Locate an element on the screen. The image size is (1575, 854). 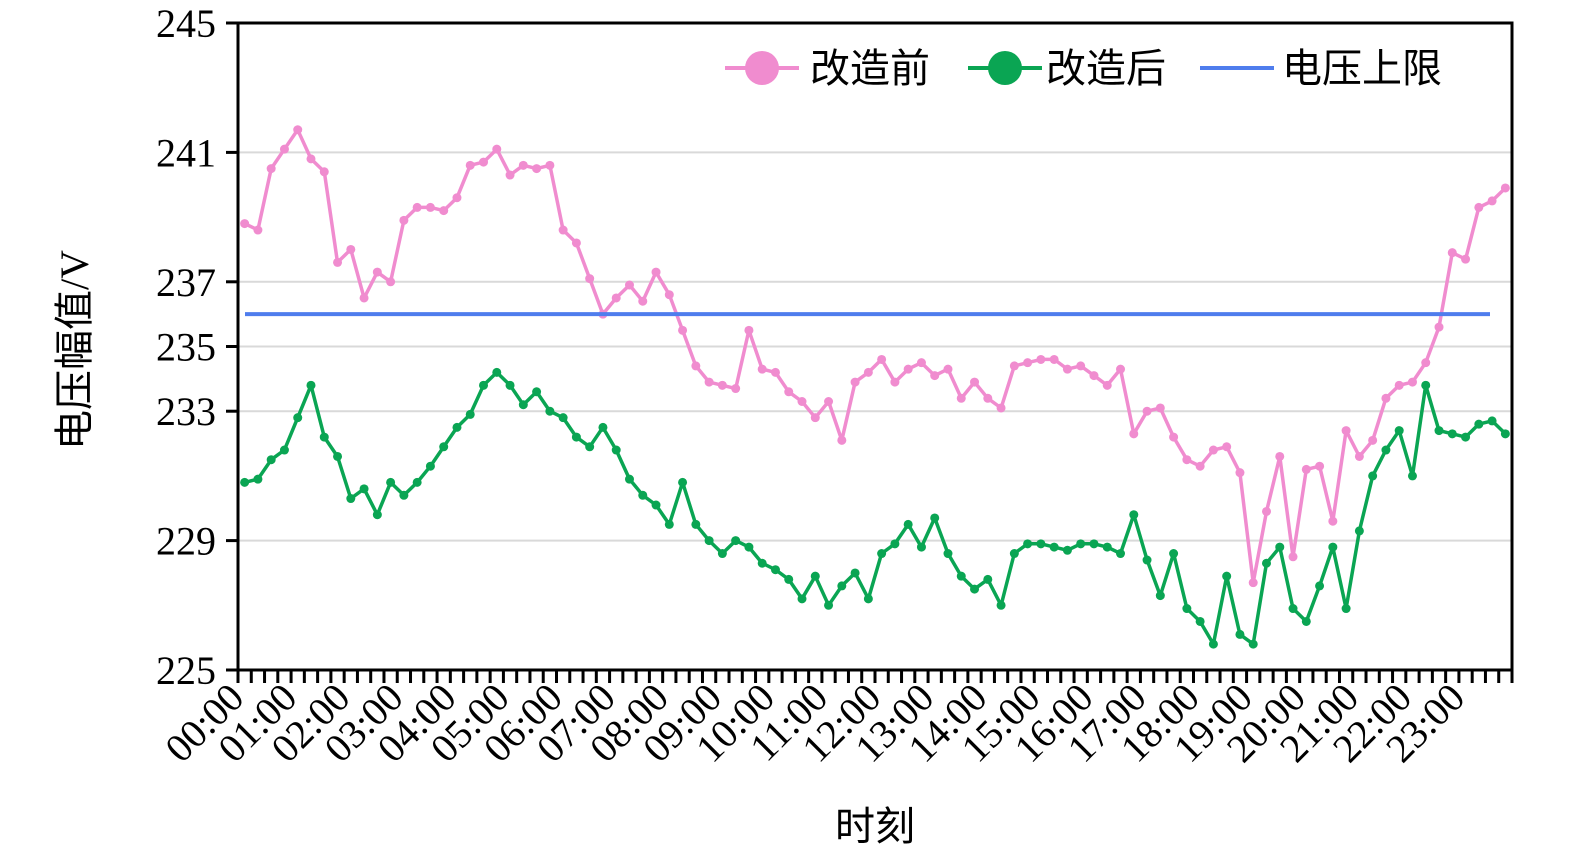
legend-item: 改造后 is located at coordinates (1067, 69).